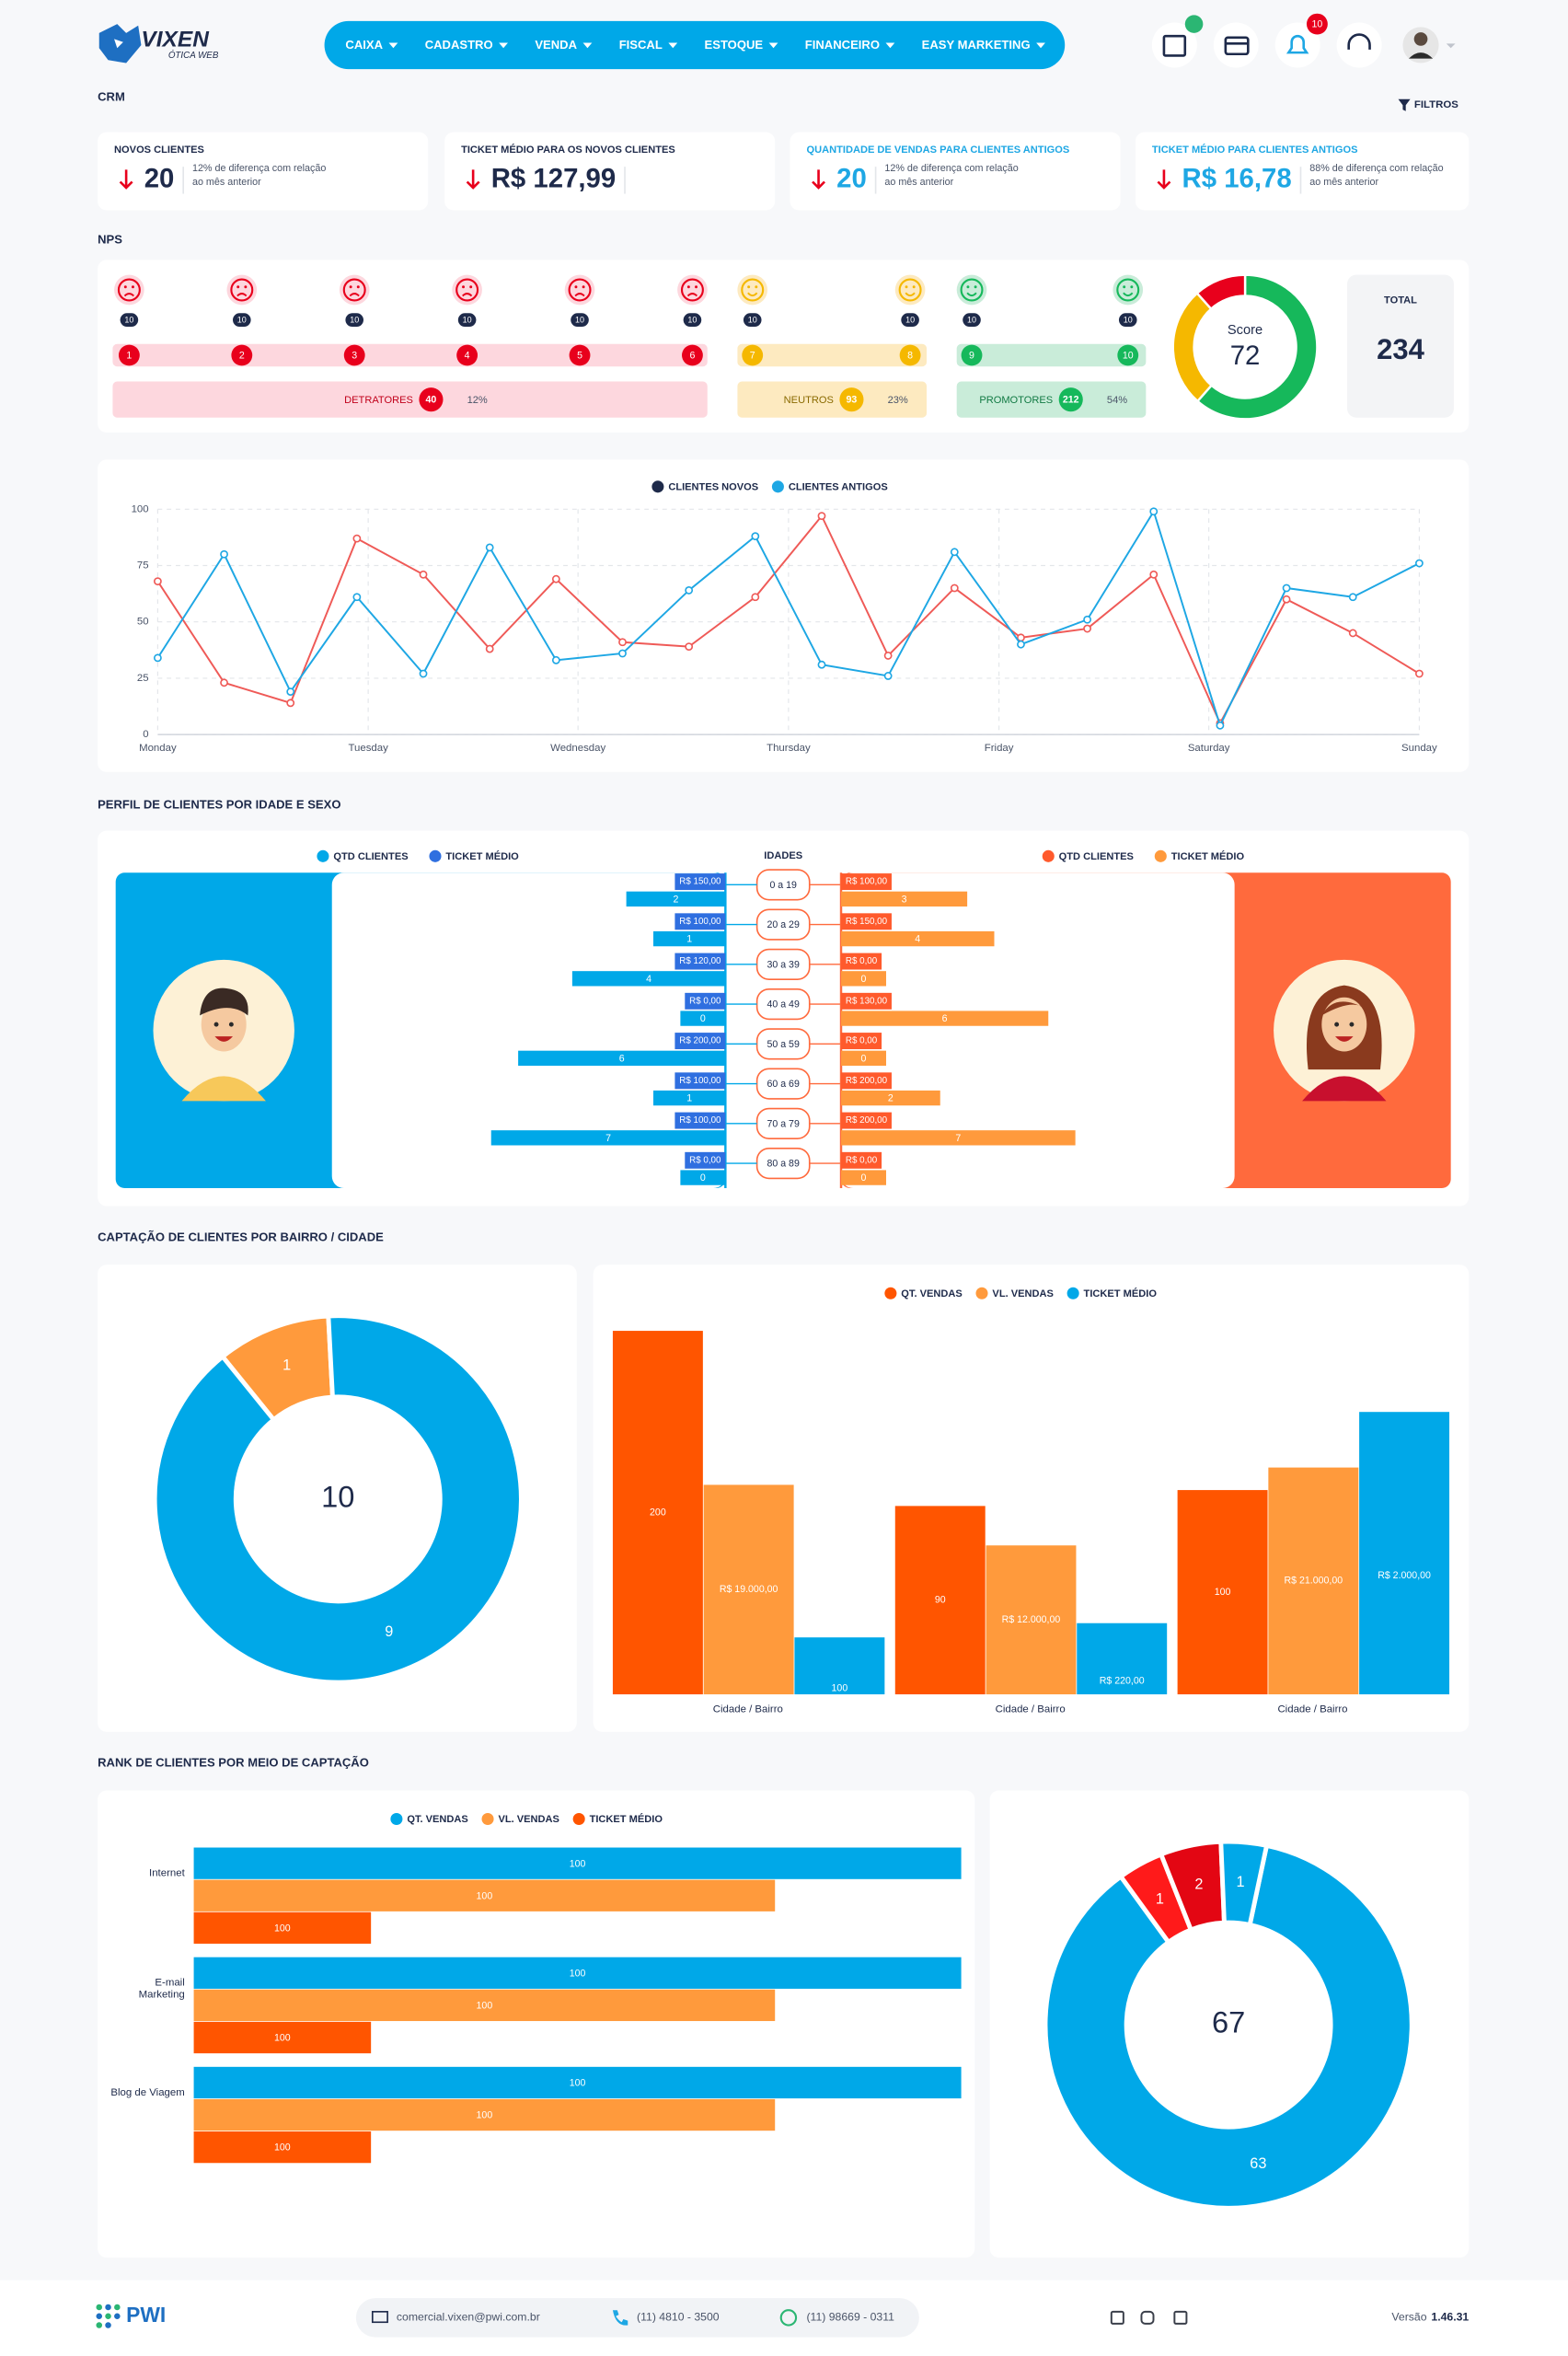 The height and width of the screenshot is (2356, 1568). Describe the element at coordinates (783, 924) in the screenshot. I see `age-label: 20 a 29` at that location.